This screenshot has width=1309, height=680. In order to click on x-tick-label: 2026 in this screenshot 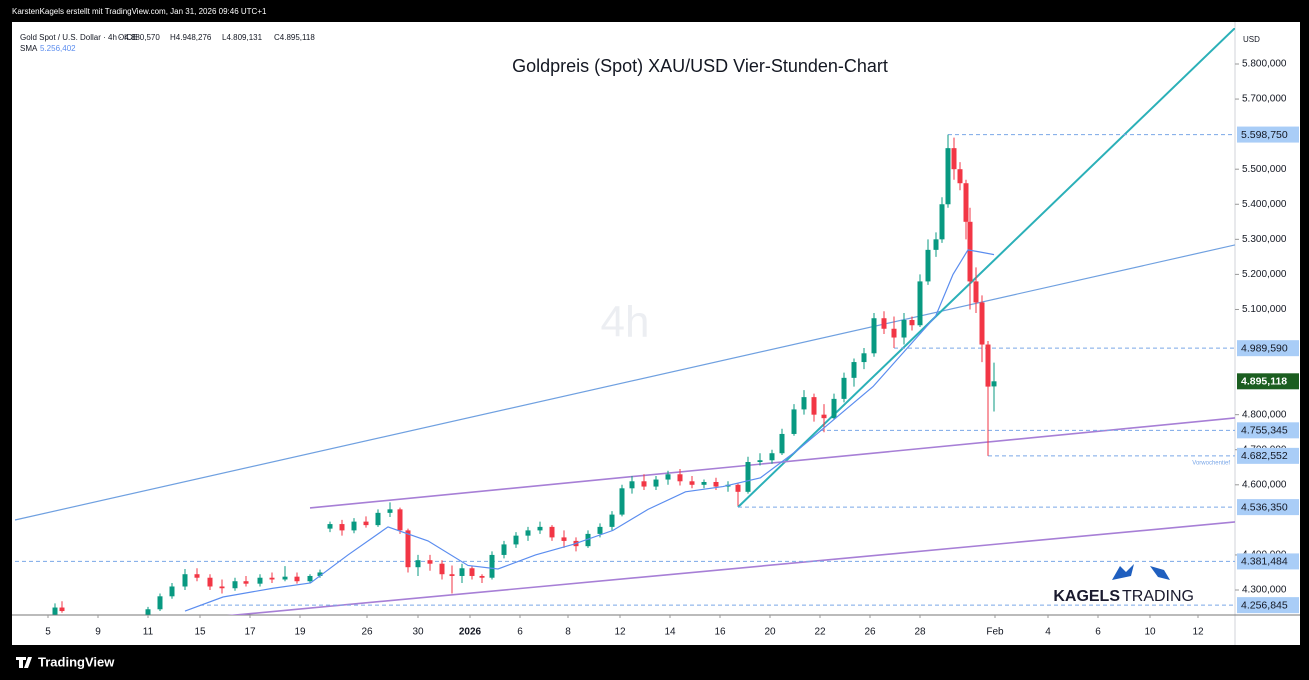, I will do `click(470, 632)`.